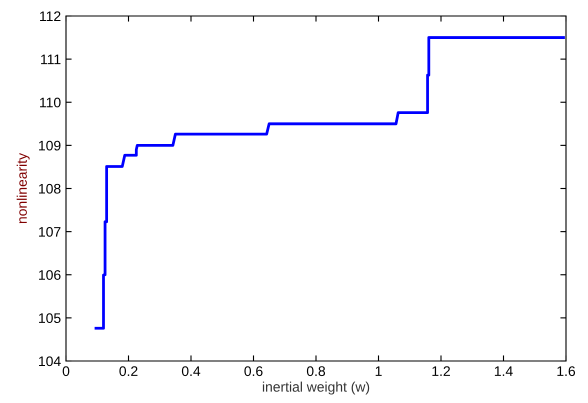  Describe the element at coordinates (50, 103) in the screenshot. I see `y-tick-label: 110` at that location.